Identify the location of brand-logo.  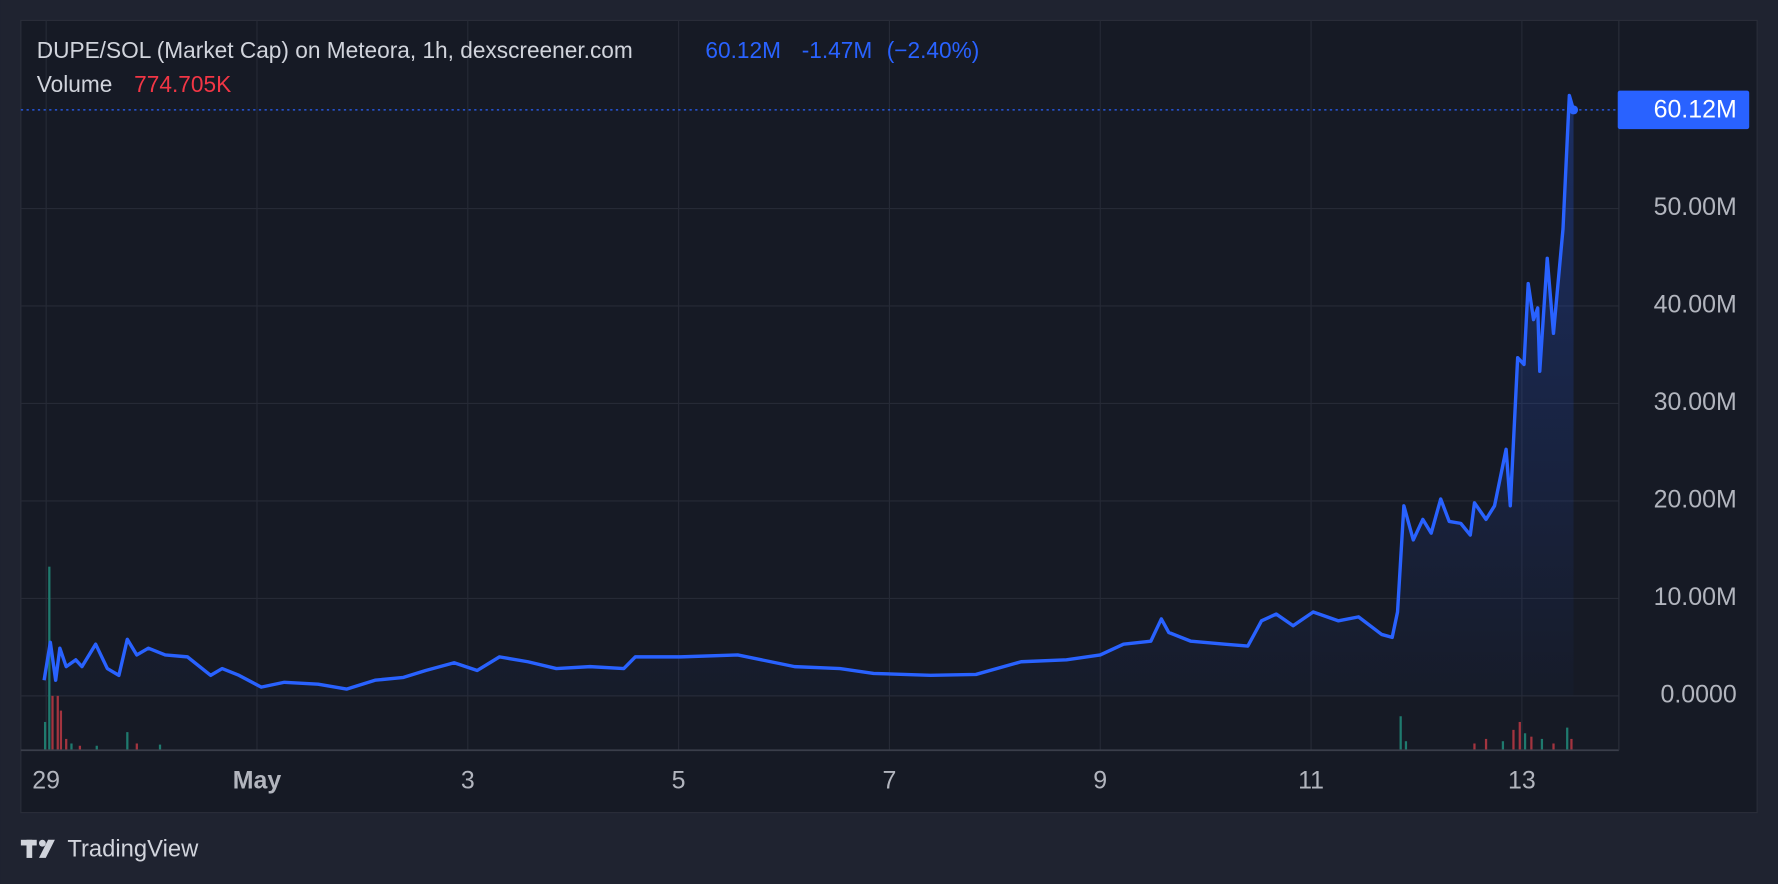
(37, 848).